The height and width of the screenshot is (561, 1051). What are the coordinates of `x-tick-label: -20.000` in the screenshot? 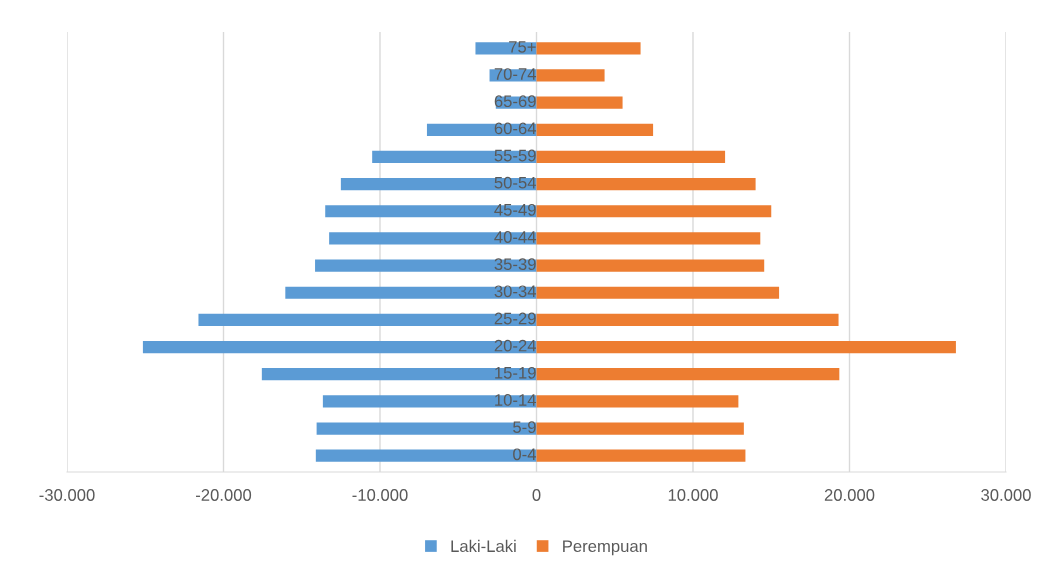 It's located at (223, 495).